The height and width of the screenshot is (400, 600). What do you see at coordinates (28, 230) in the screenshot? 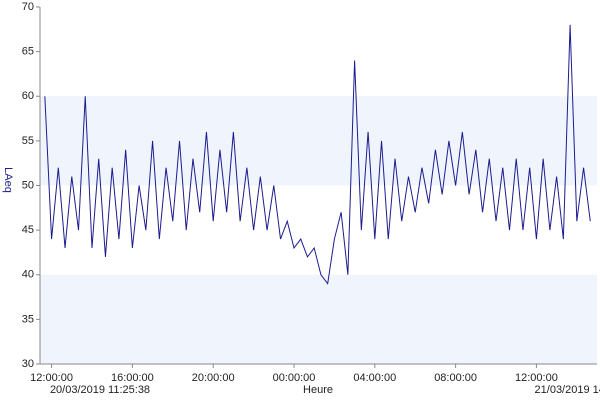
I see `y-tick-label: 45` at bounding box center [28, 230].